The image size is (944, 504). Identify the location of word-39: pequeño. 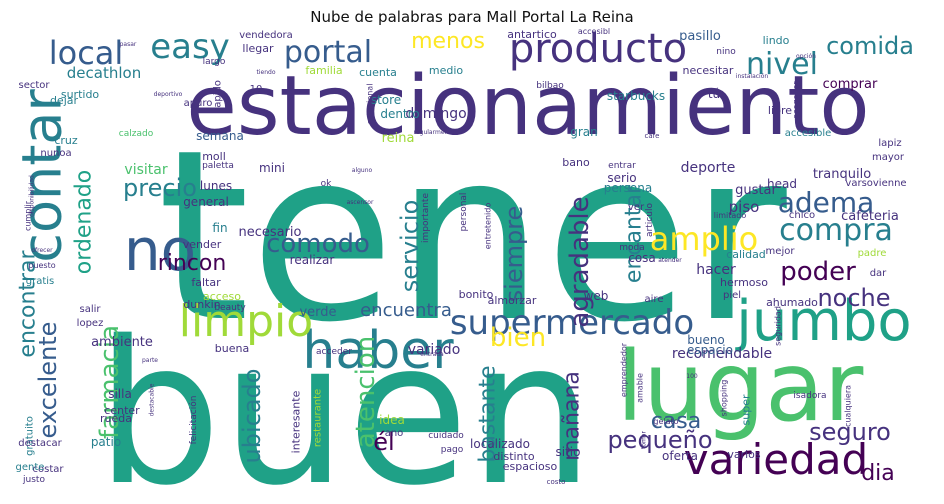
(659, 440).